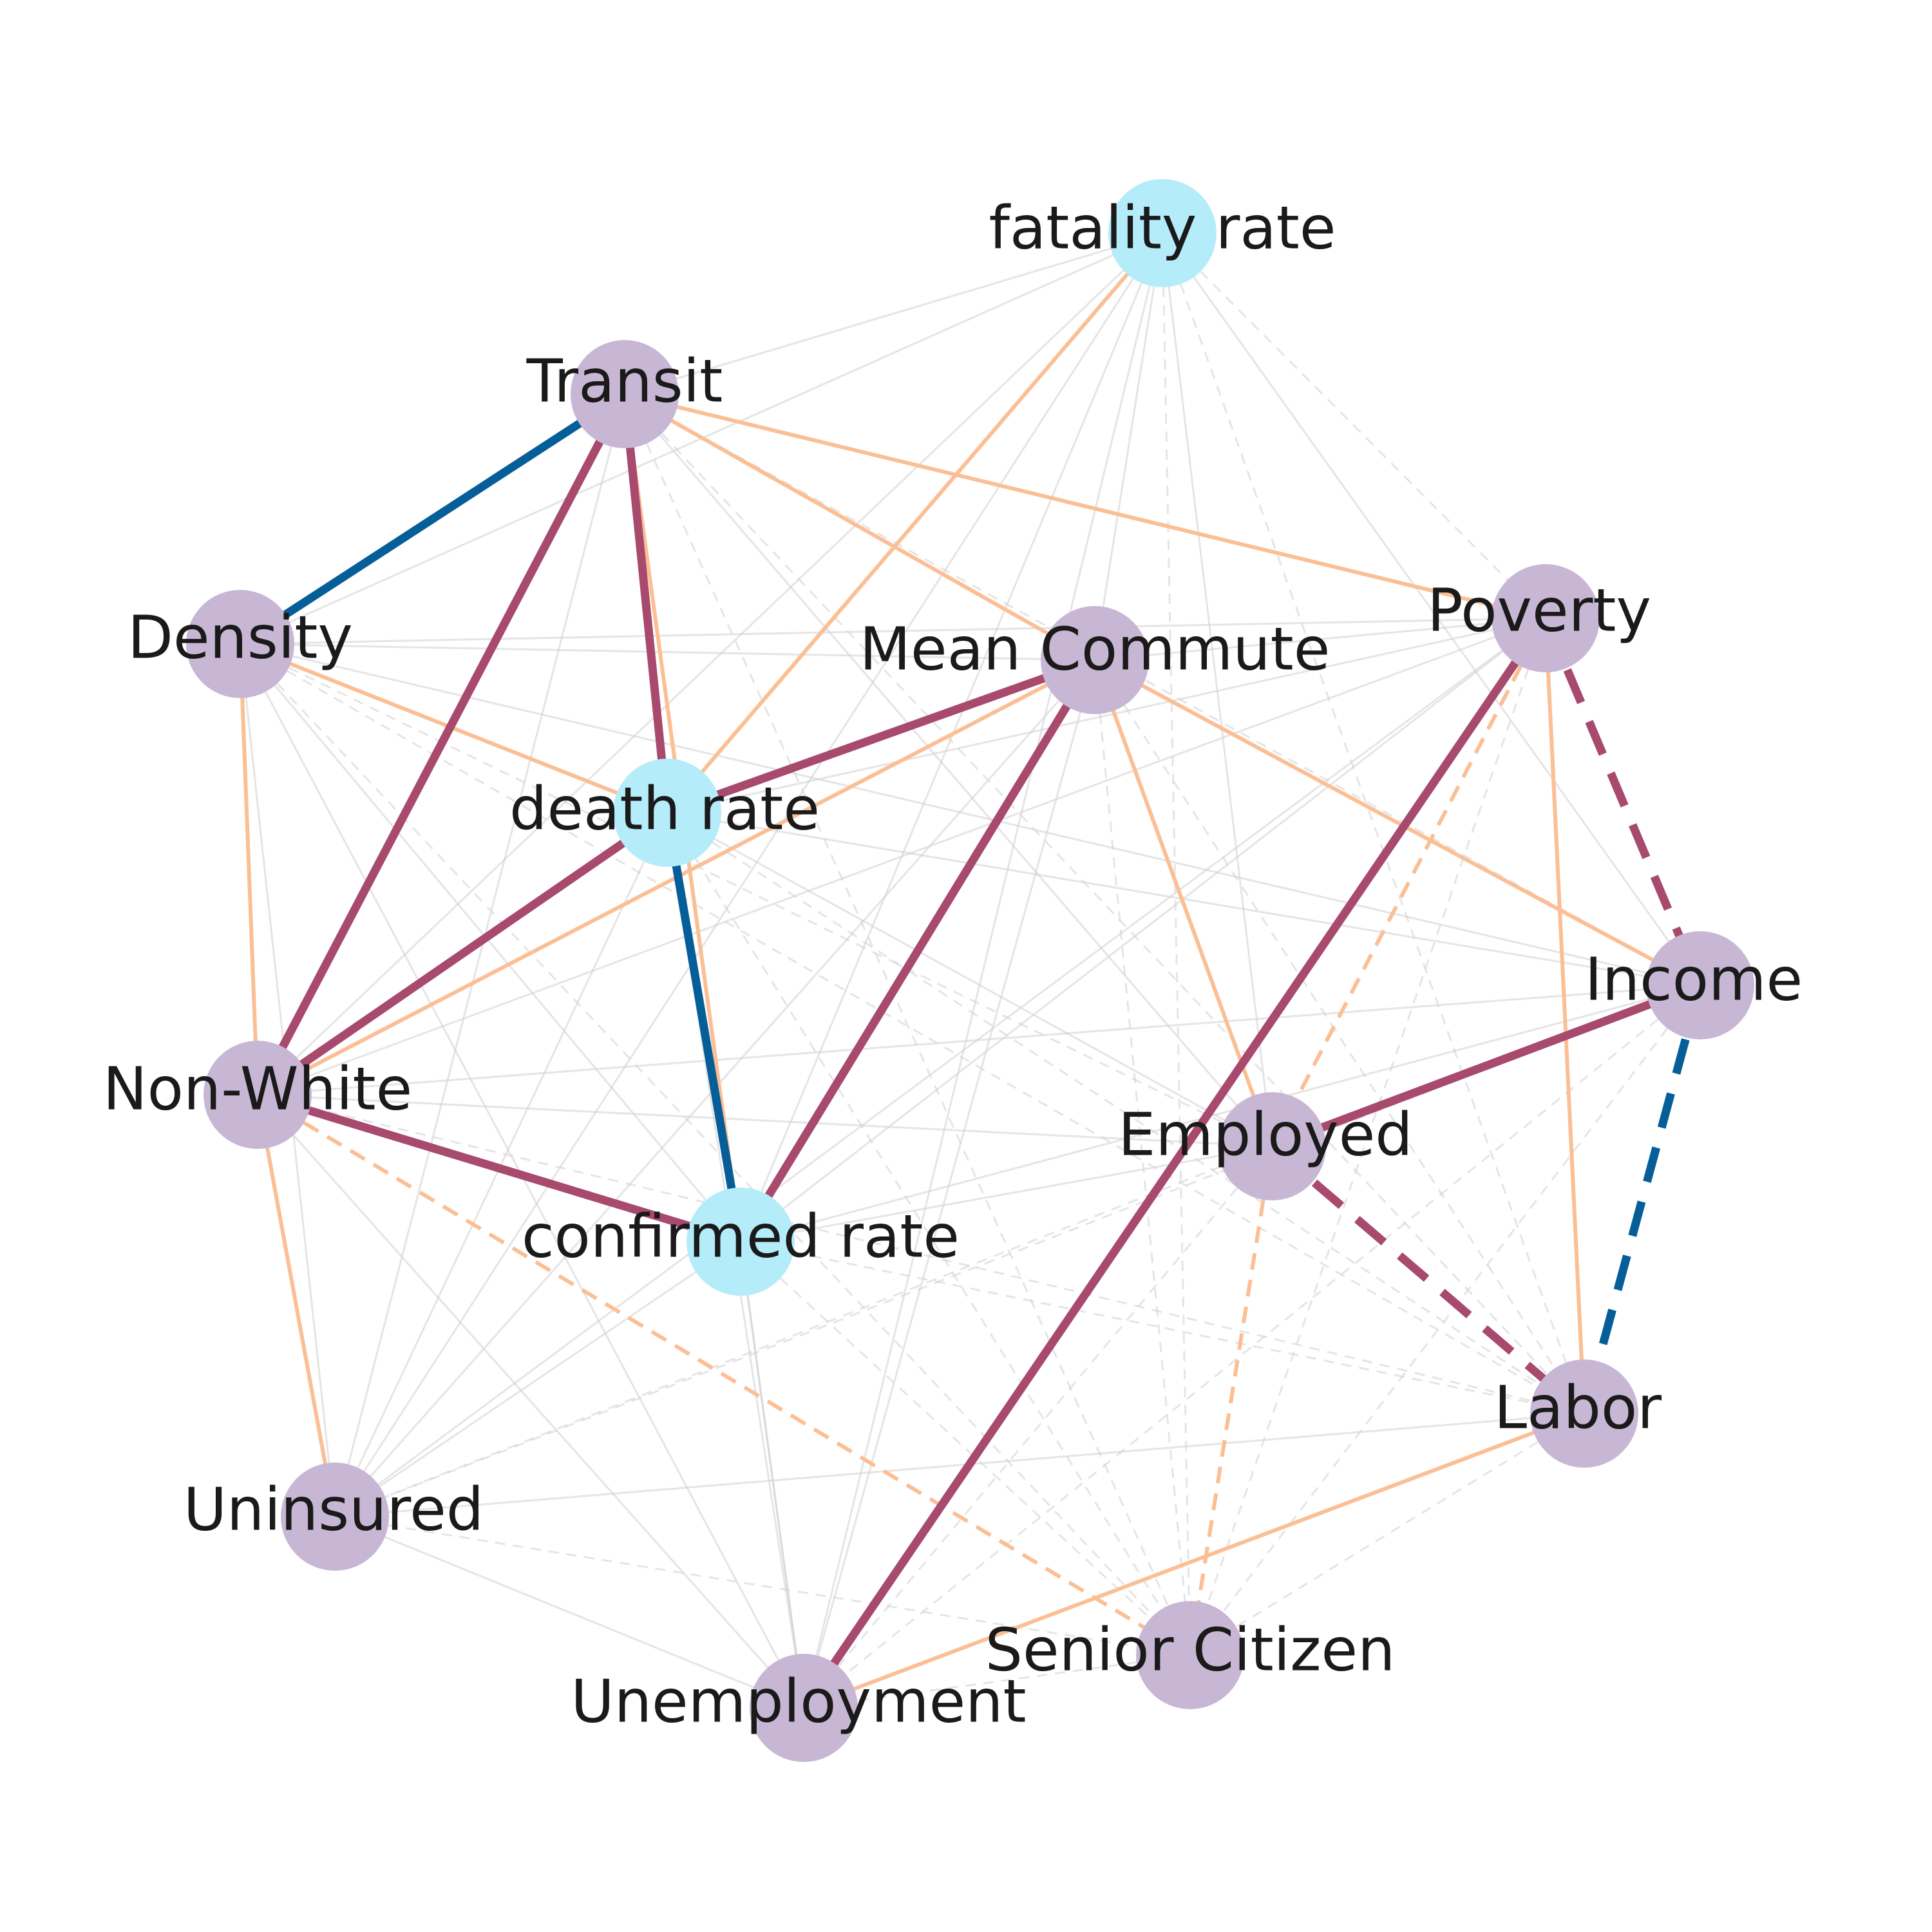 Image resolution: width=1932 pixels, height=1932 pixels. What do you see at coordinates (1272, 1146) in the screenshot?
I see `node-employed` at bounding box center [1272, 1146].